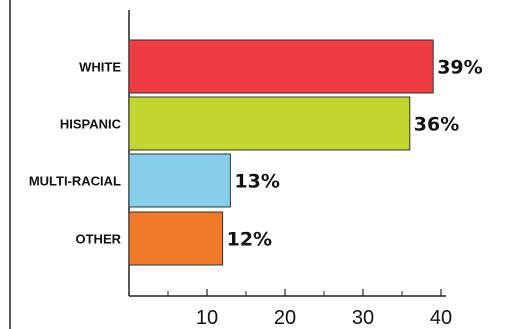 The width and height of the screenshot is (517, 329). I want to click on value-label-multi-racial: 13%, so click(256, 182).